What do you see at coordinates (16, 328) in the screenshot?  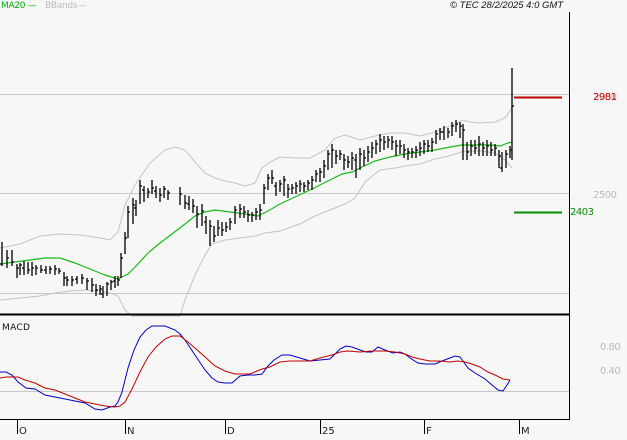 I see `macd-title: MACD` at bounding box center [16, 328].